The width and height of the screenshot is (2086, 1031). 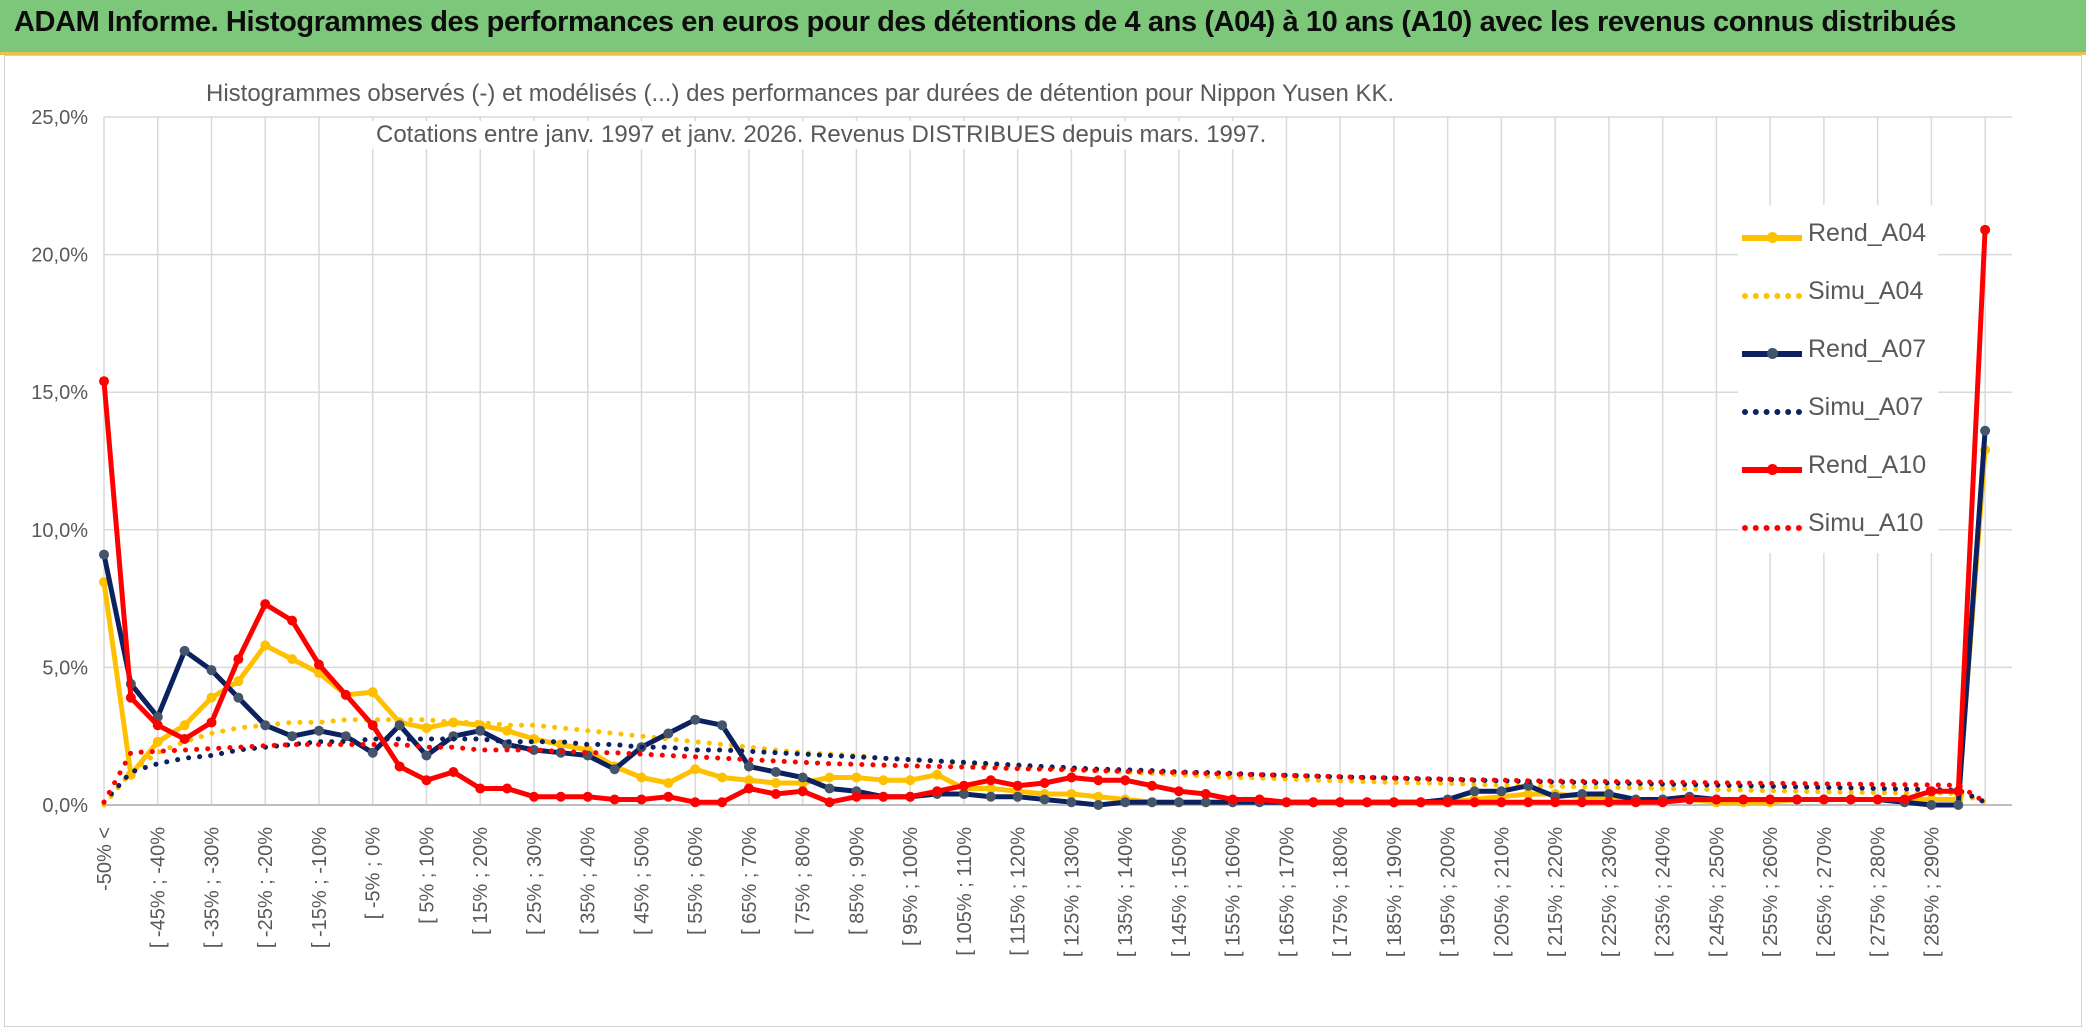 I want to click on x-tick-label: [ -25% ; -20%, so click(x=266, y=887).